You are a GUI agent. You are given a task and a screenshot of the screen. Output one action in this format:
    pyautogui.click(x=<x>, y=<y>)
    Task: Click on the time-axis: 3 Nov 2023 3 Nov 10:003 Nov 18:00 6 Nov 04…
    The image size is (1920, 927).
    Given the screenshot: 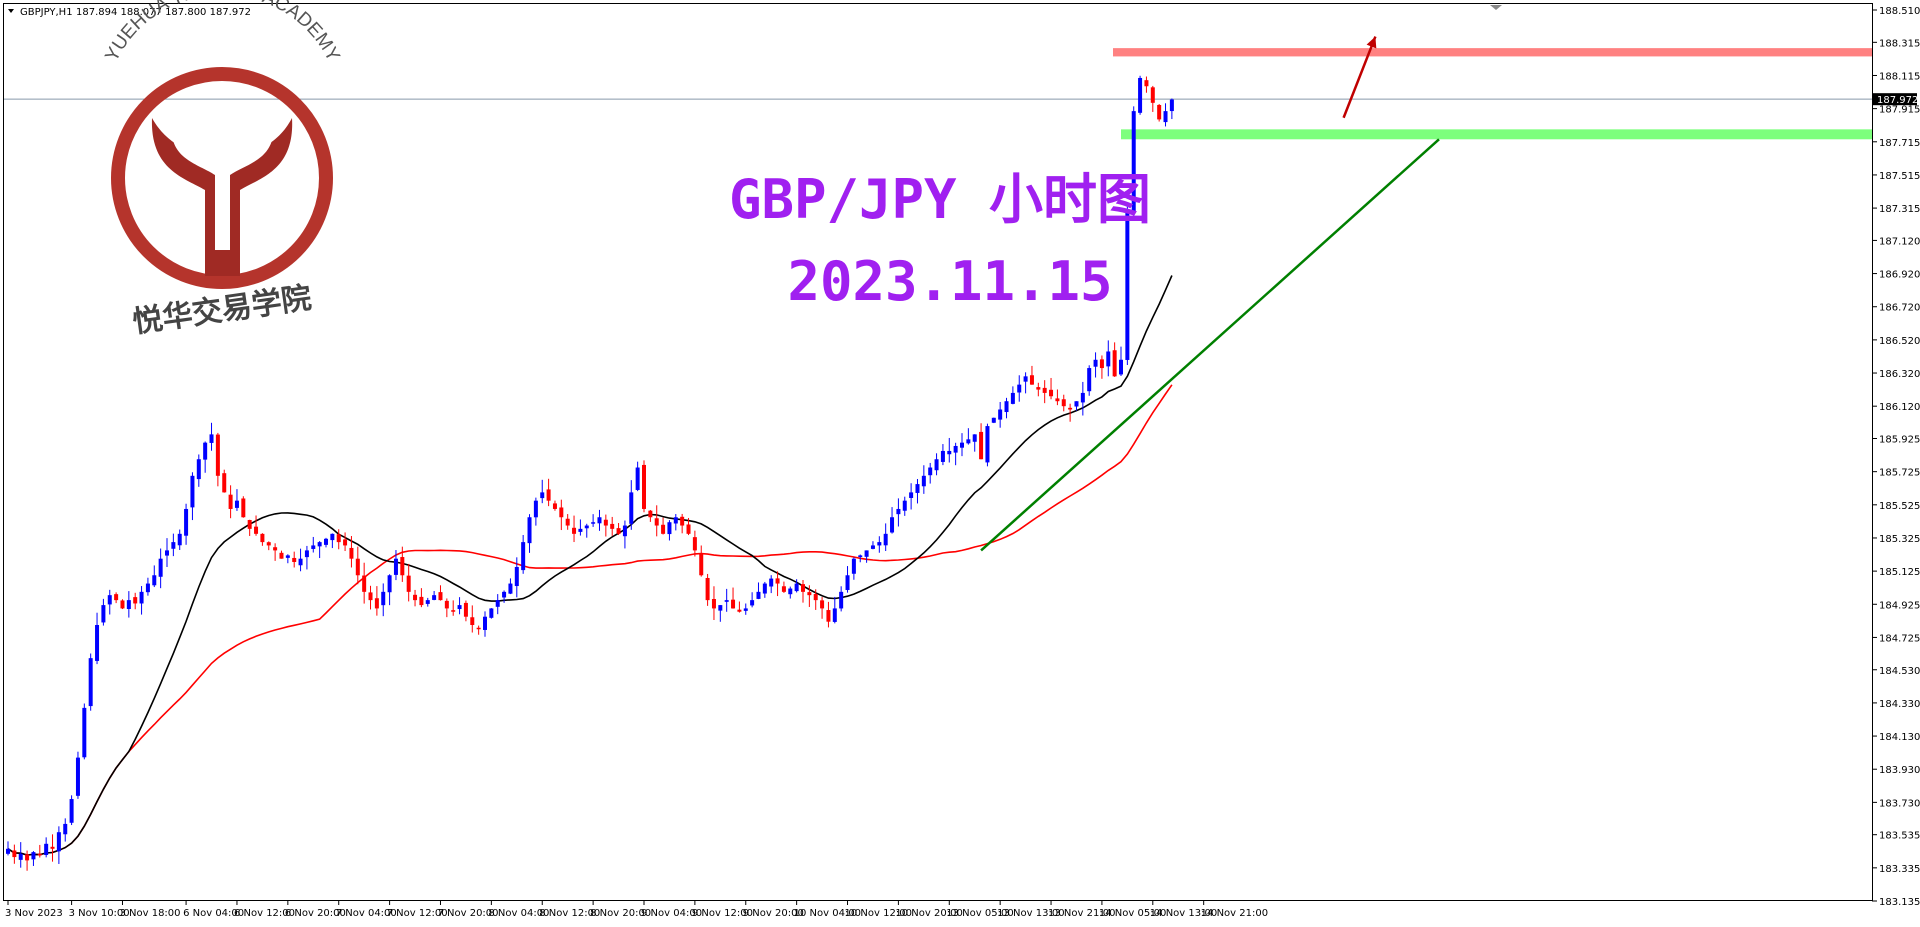 What is the action you would take?
    pyautogui.click(x=636, y=909)
    